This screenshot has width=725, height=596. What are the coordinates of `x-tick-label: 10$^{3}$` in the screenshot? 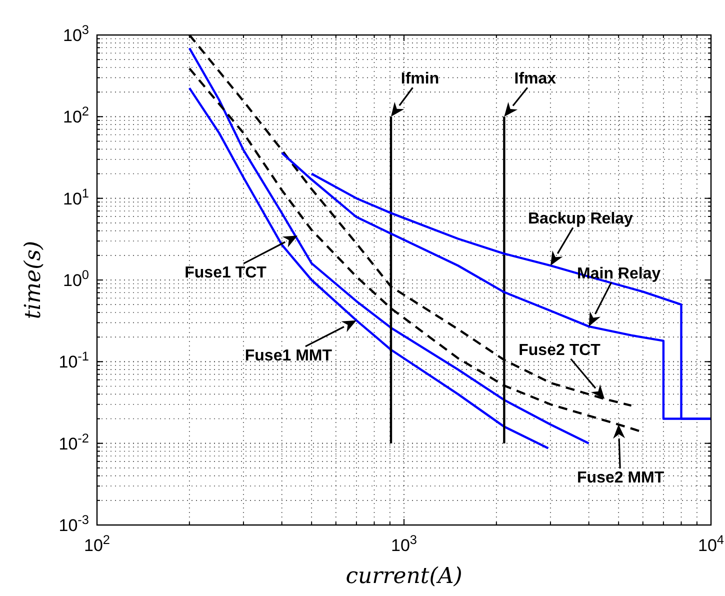 It's located at (404, 543).